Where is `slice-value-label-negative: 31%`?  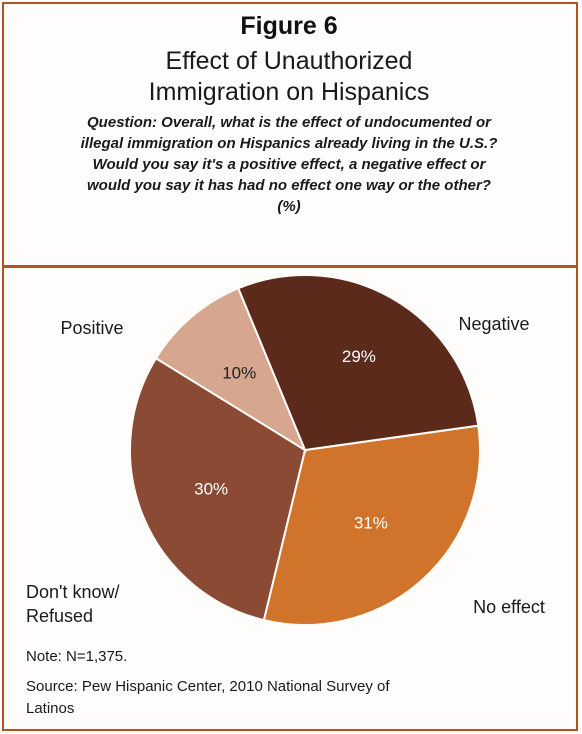 slice-value-label-negative: 31% is located at coordinates (371, 523).